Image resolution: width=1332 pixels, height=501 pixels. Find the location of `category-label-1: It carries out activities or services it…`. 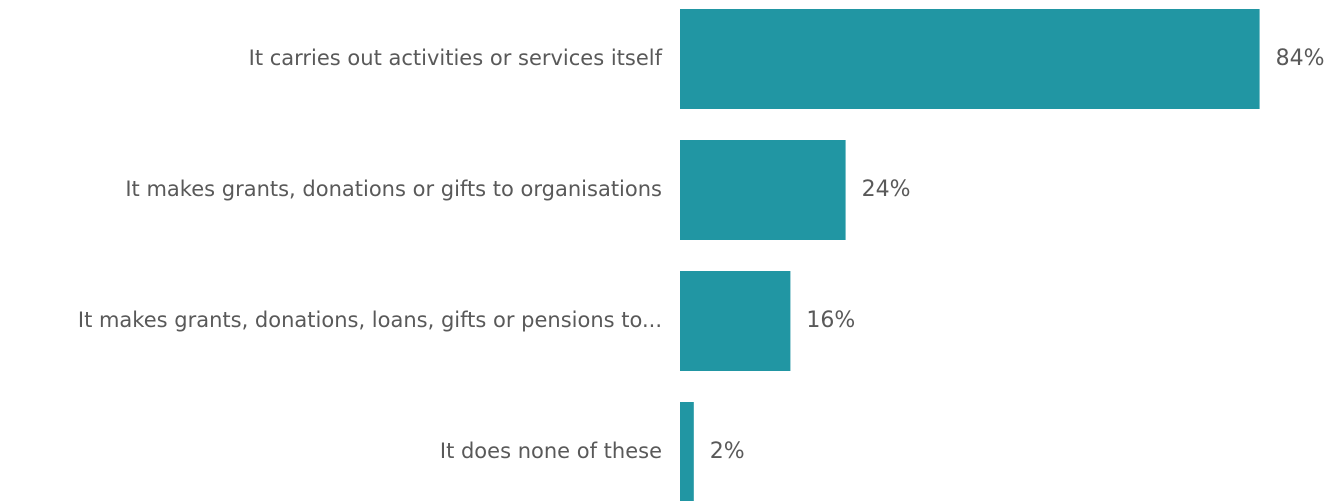

category-label-1: It carries out activities or services it… is located at coordinates (456, 58).